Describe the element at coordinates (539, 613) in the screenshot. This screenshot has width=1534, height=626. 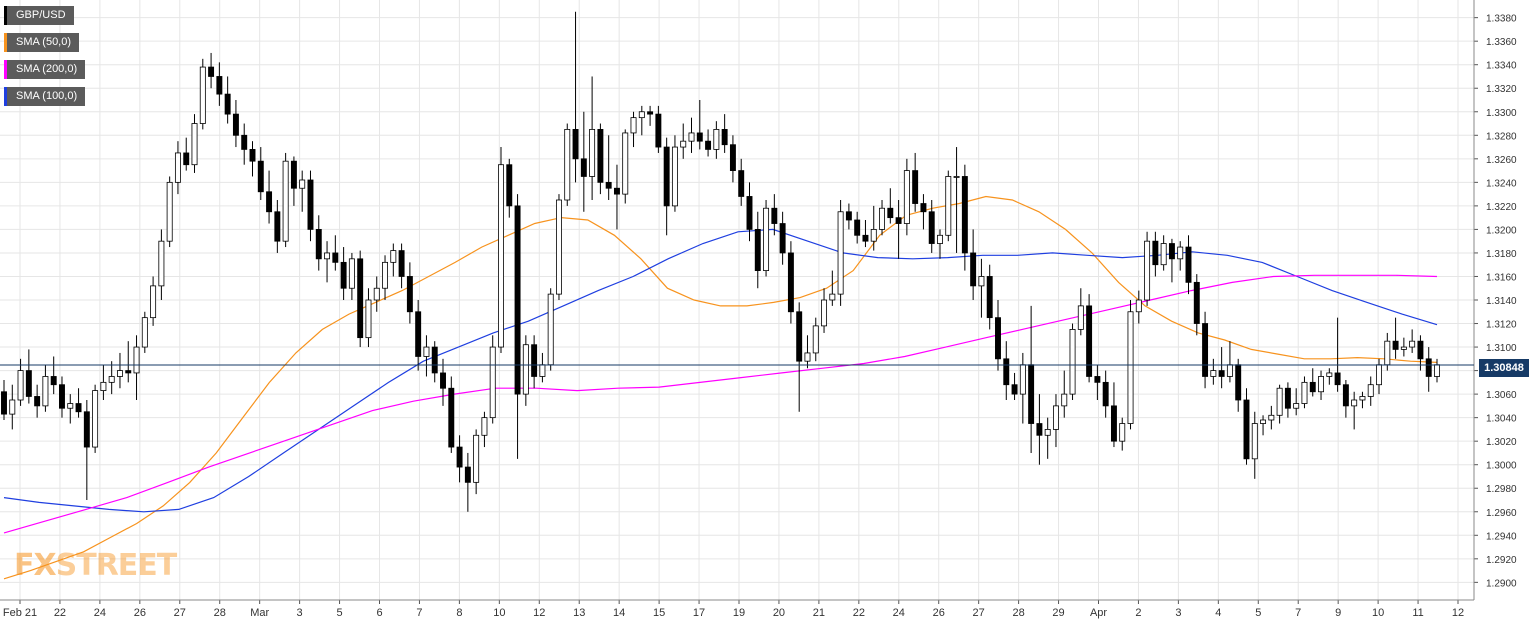
I see `x-tick-label: 12` at that location.